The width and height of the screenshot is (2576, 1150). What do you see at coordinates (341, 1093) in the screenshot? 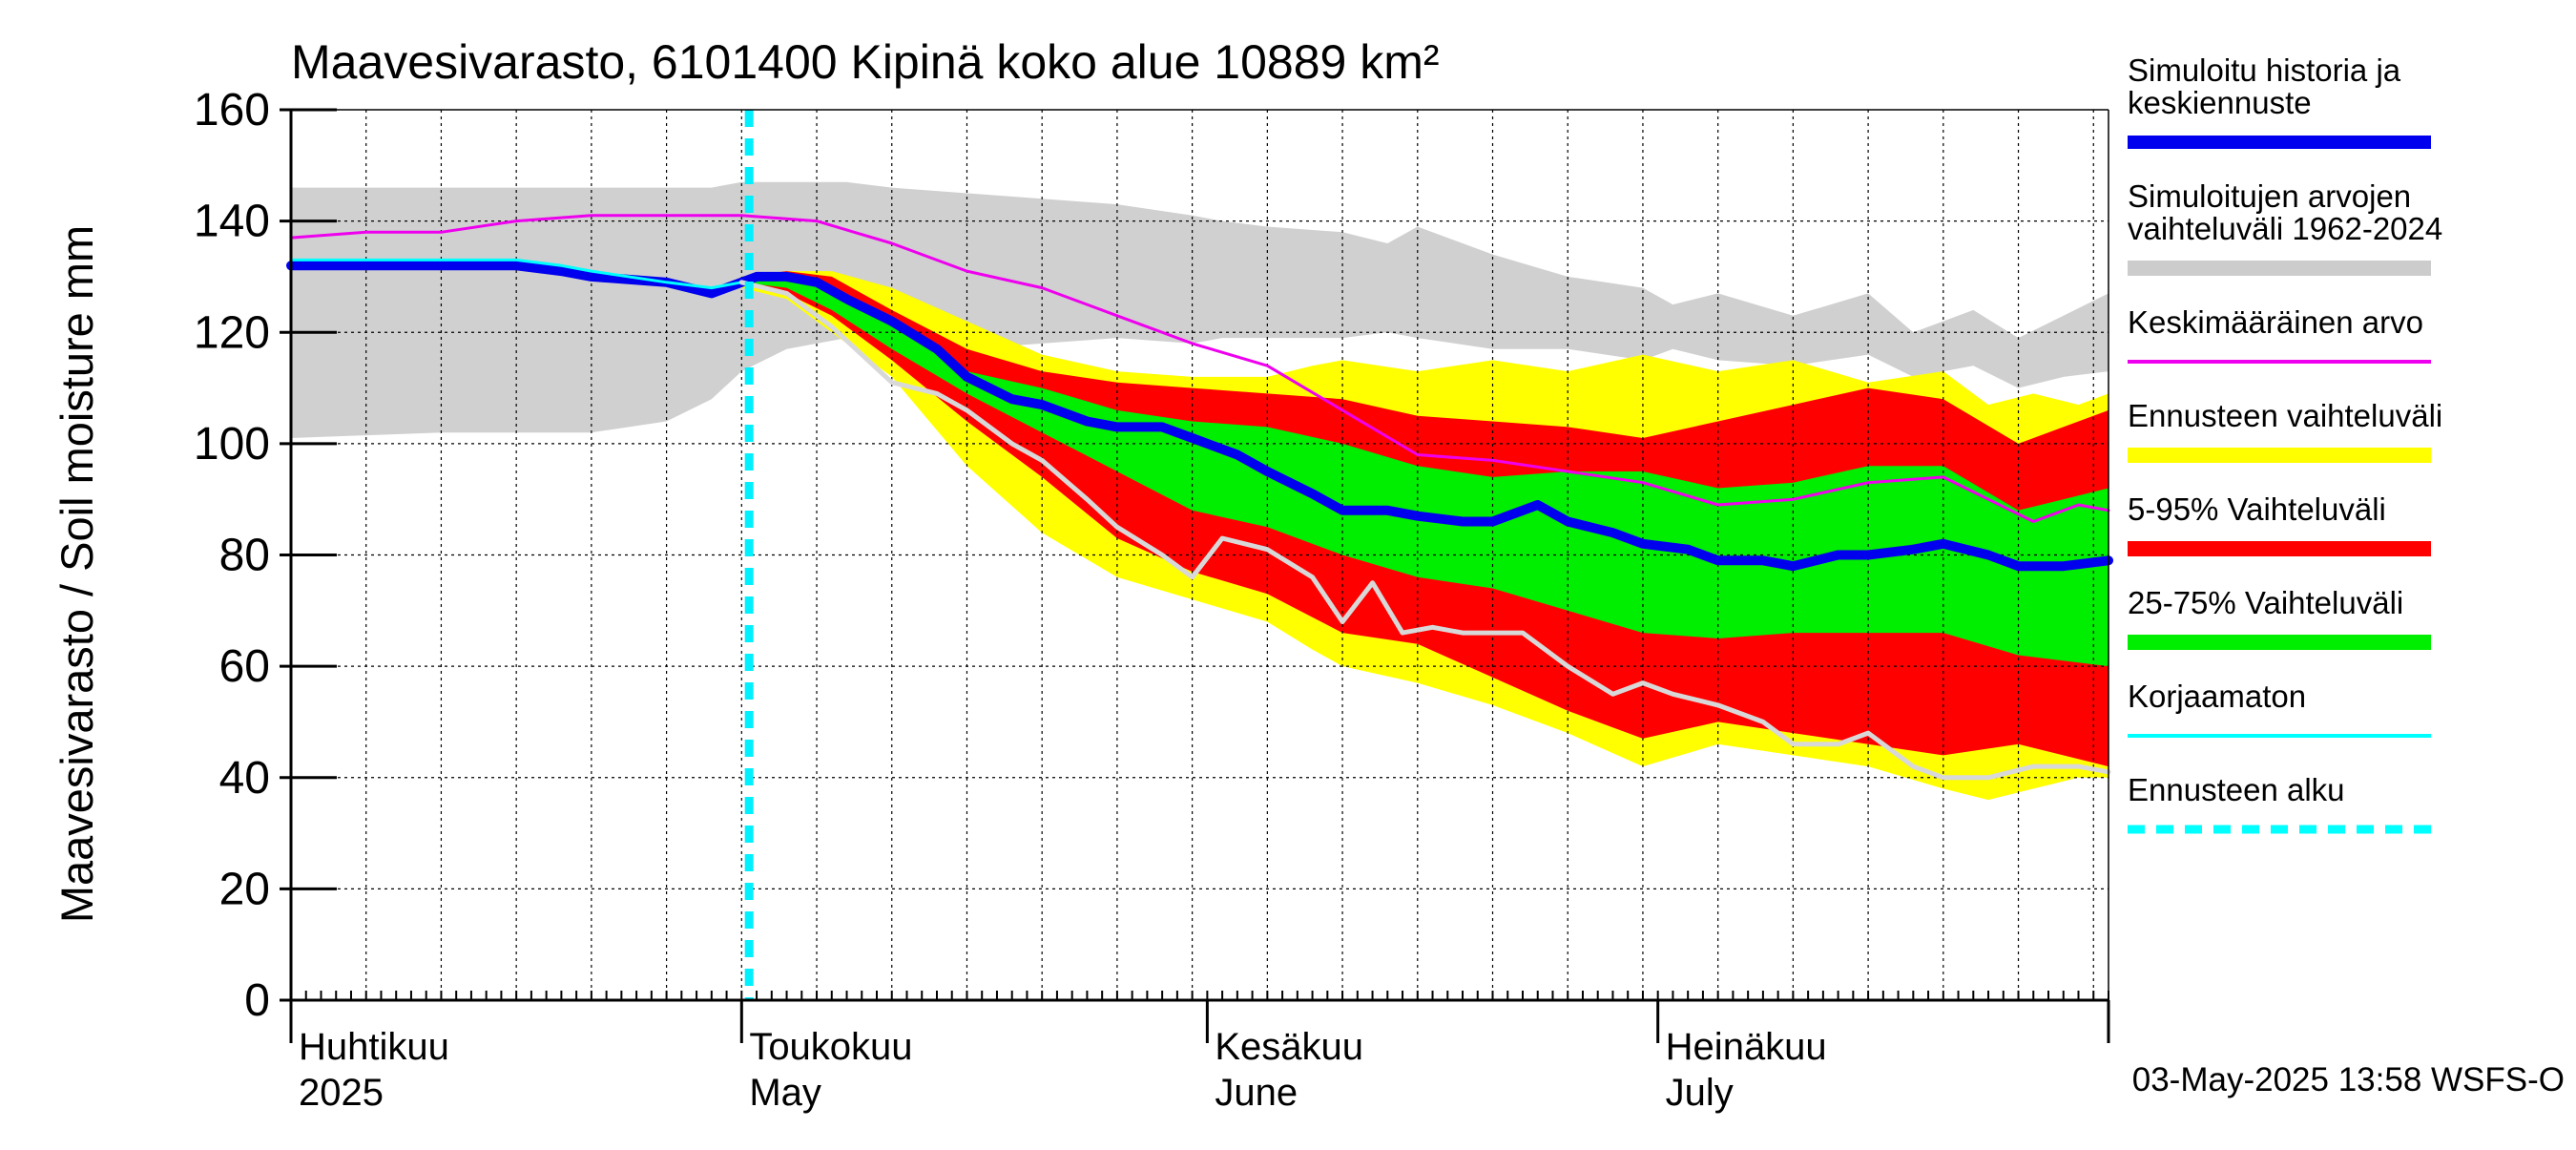
I see `month-sublabel: 2025` at bounding box center [341, 1093].